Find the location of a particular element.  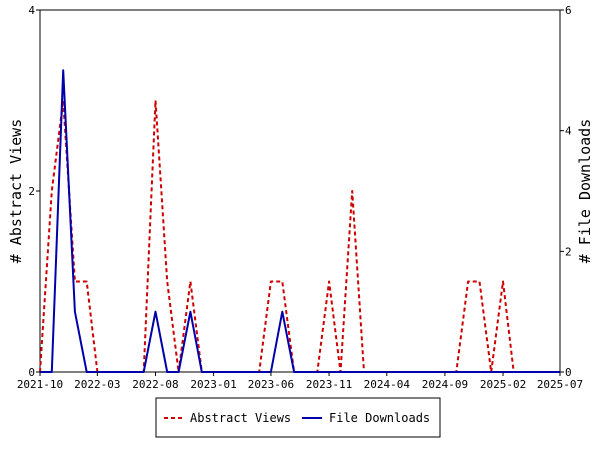

y-left-tick-label: 2 is located at coordinates (31, 191).